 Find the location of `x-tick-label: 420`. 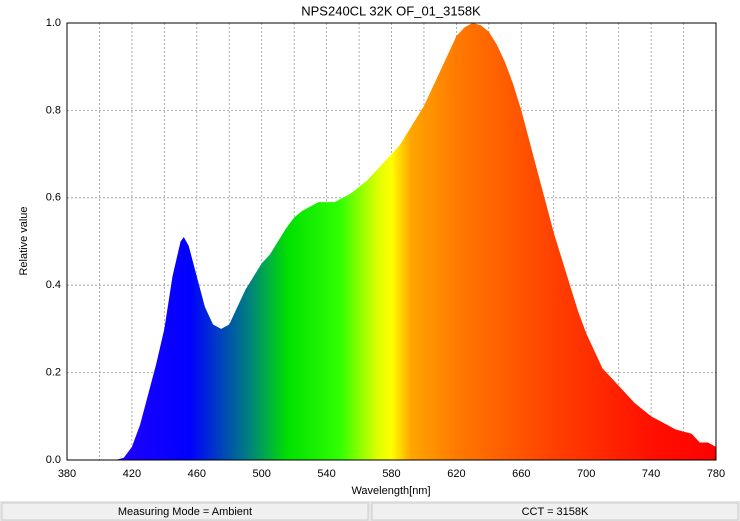

x-tick-label: 420 is located at coordinates (132, 474).